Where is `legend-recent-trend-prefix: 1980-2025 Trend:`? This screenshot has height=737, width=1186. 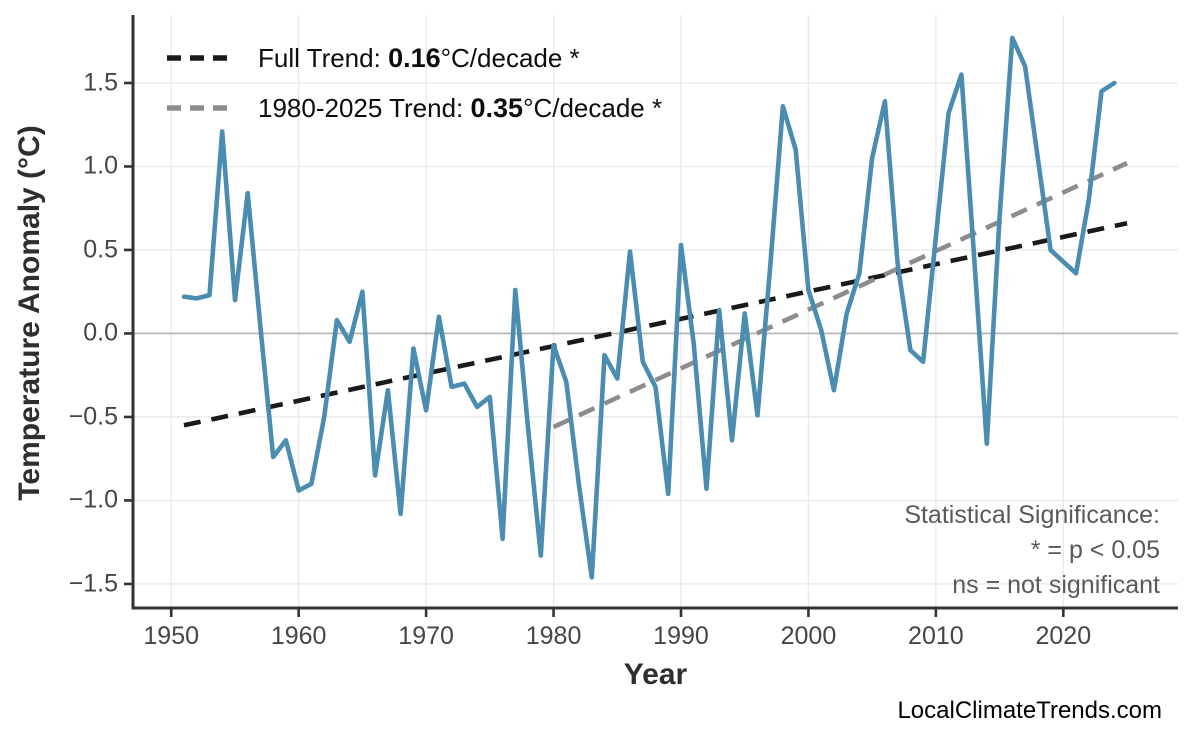 legend-recent-trend-prefix: 1980-2025 Trend: is located at coordinates (364, 108).